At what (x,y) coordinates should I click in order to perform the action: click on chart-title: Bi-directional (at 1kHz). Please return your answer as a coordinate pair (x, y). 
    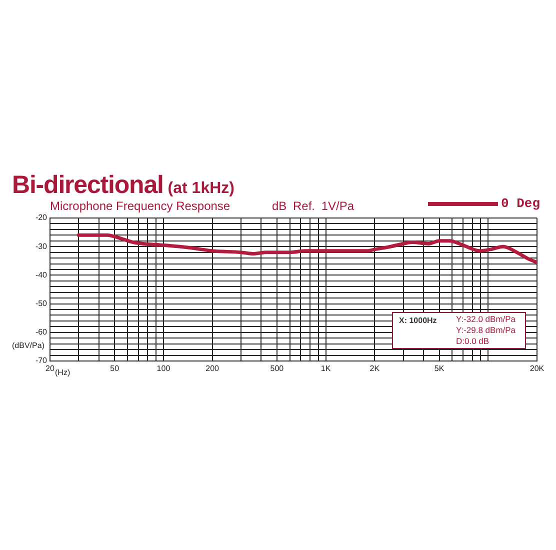
    Looking at the image, I should click on (123, 185).